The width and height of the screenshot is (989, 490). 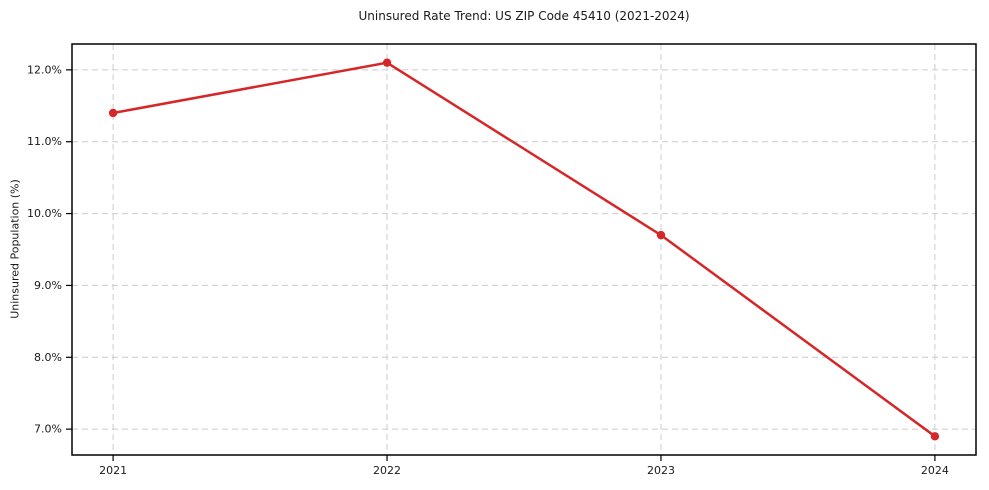 I want to click on x-tick-label: 2021, so click(x=113, y=470).